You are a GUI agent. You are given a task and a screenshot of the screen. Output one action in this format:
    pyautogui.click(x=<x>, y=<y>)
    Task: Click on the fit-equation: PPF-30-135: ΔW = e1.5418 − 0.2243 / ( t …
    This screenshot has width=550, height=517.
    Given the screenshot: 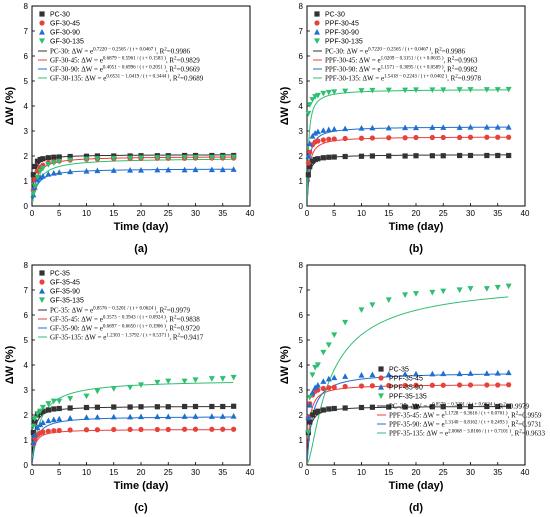 What is the action you would take?
    pyautogui.click(x=403, y=79)
    